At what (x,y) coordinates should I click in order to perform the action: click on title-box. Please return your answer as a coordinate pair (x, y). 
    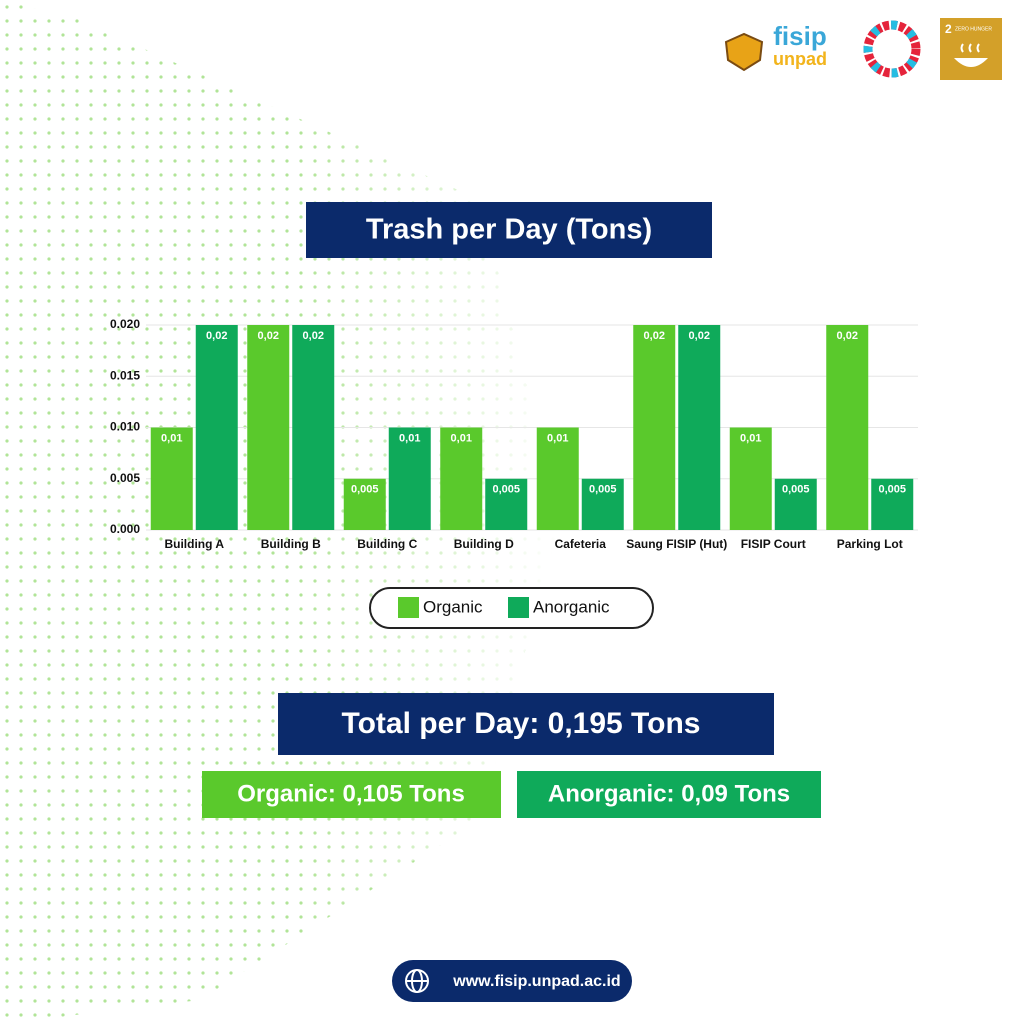
    Looking at the image, I should click on (509, 230).